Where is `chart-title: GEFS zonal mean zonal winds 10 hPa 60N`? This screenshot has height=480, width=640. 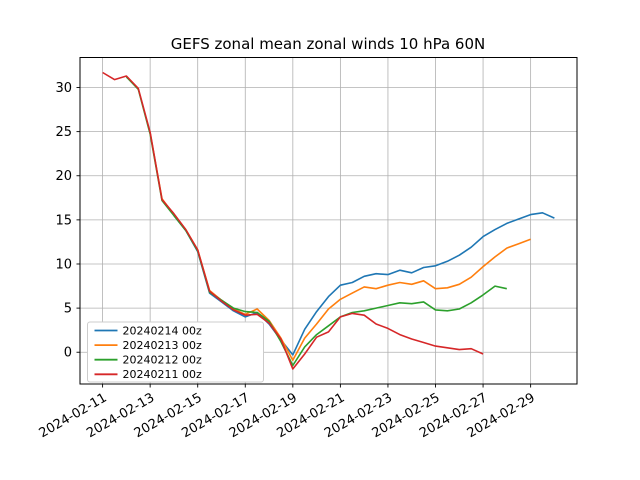
chart-title: GEFS zonal mean zonal winds 10 hPa 60N is located at coordinates (328, 44).